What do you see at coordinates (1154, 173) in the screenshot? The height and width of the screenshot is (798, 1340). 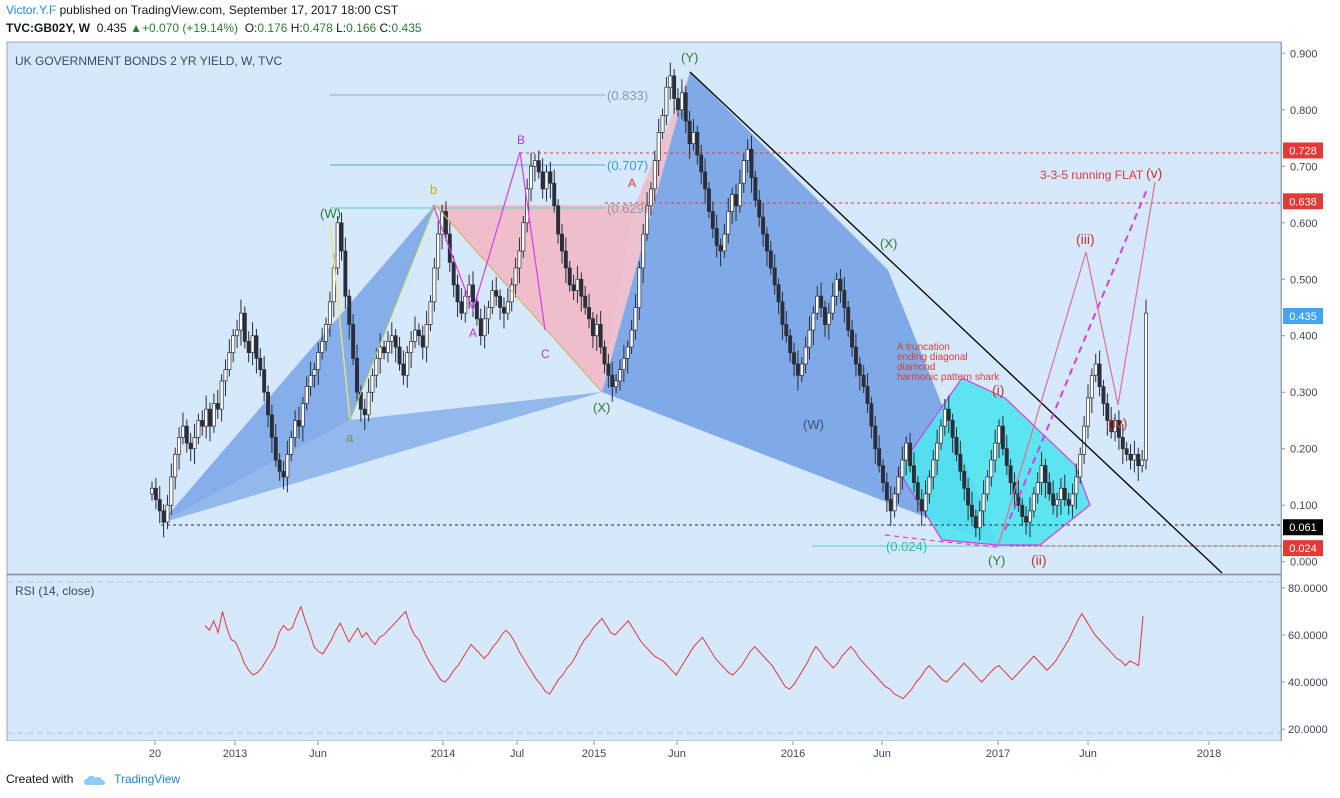 I see `wave-label-v: (v)` at bounding box center [1154, 173].